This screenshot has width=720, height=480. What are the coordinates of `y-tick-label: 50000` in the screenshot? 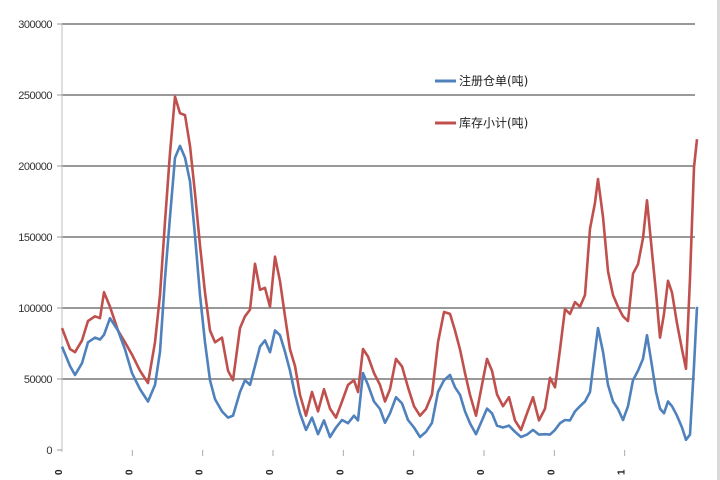 It's located at (38, 380).